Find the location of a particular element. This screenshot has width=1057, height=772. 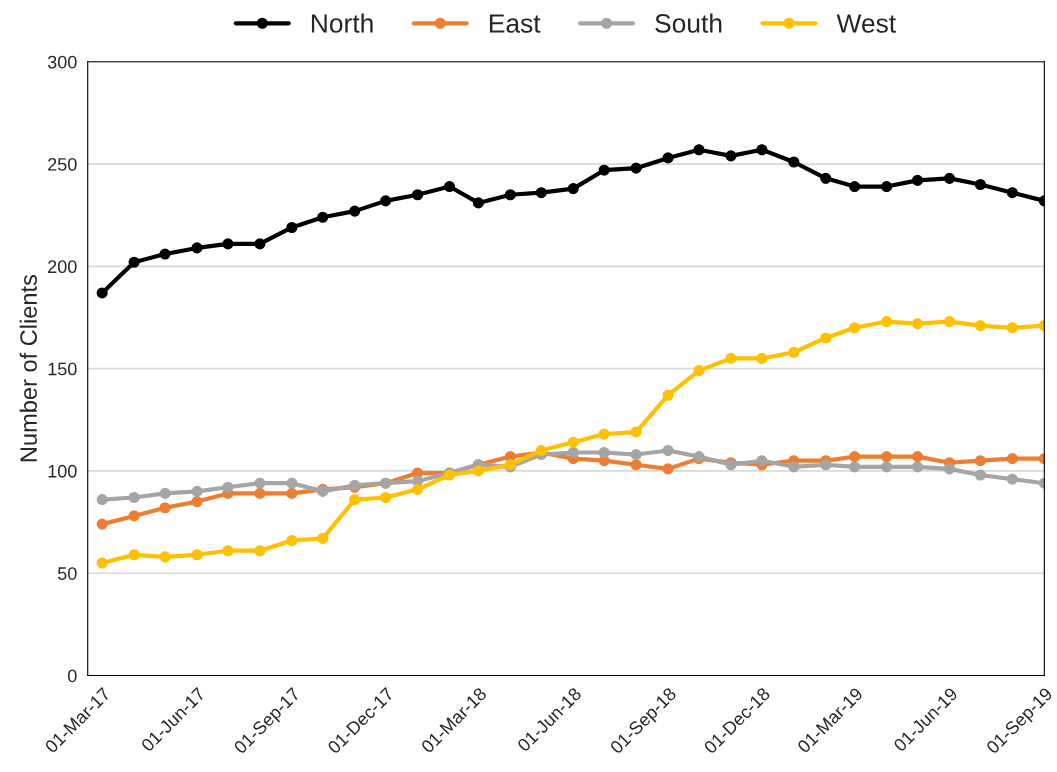

legend-label: East is located at coordinates (515, 23).